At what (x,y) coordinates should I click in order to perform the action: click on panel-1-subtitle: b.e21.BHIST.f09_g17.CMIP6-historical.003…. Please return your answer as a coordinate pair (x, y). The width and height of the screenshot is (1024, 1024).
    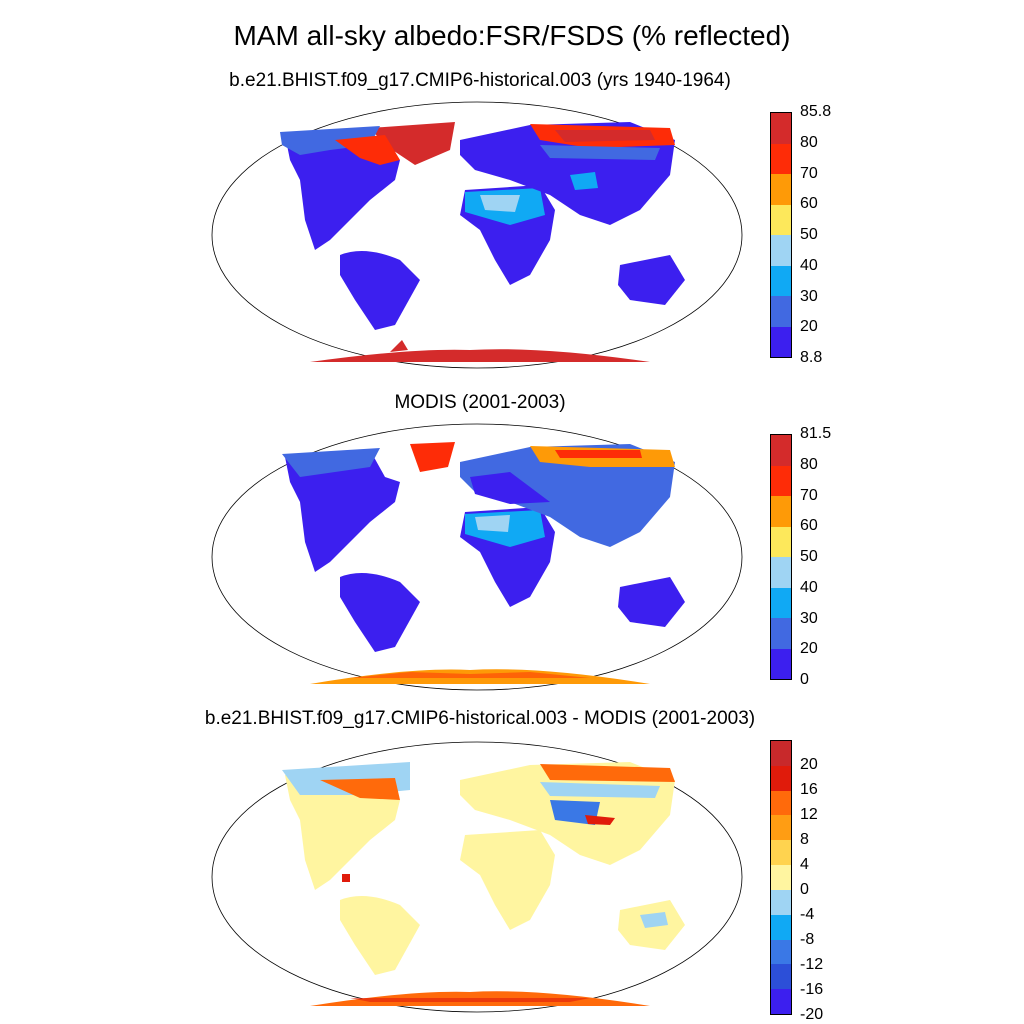
    Looking at the image, I should click on (480, 80).